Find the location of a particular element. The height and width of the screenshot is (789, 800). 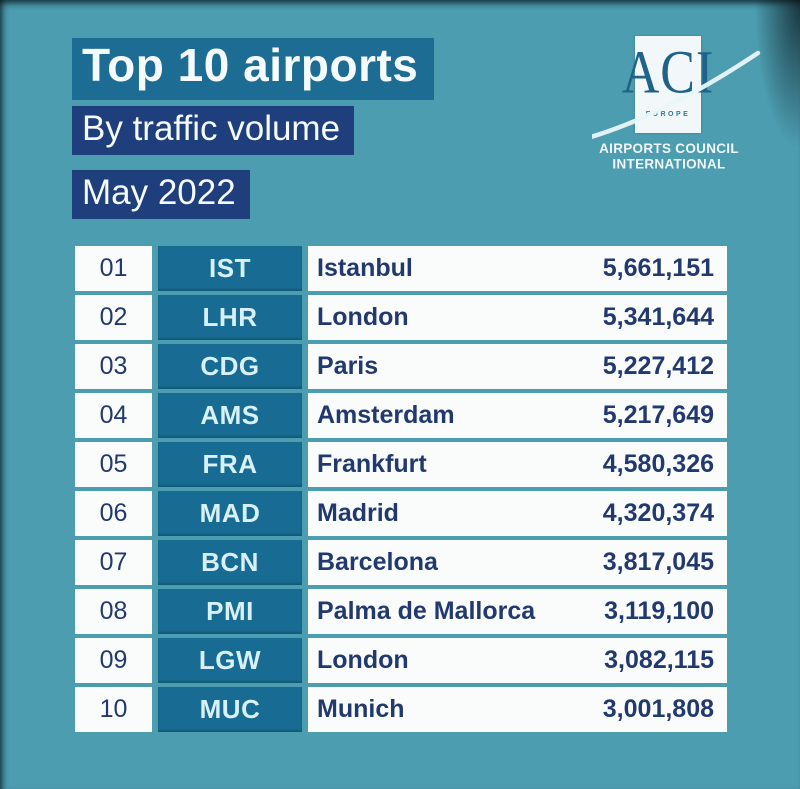

passenger-count: 3,119,100 is located at coordinates (659, 611).